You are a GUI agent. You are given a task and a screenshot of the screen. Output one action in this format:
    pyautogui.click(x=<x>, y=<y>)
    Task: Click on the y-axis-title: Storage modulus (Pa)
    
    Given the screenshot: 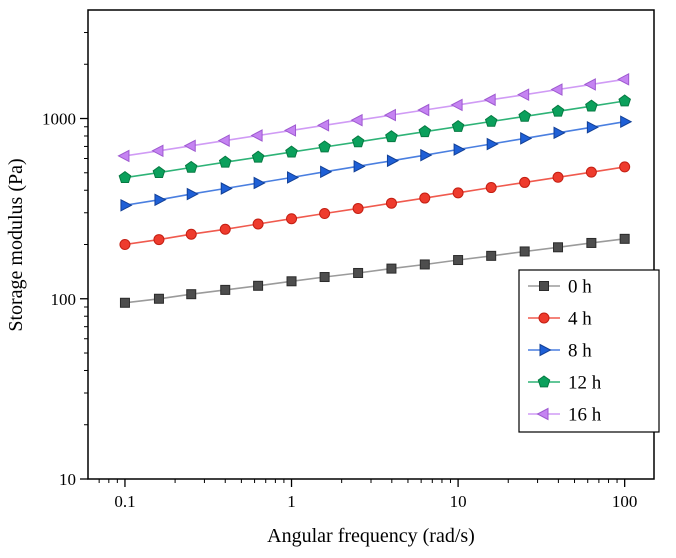 What is the action you would take?
    pyautogui.click(x=16, y=244)
    